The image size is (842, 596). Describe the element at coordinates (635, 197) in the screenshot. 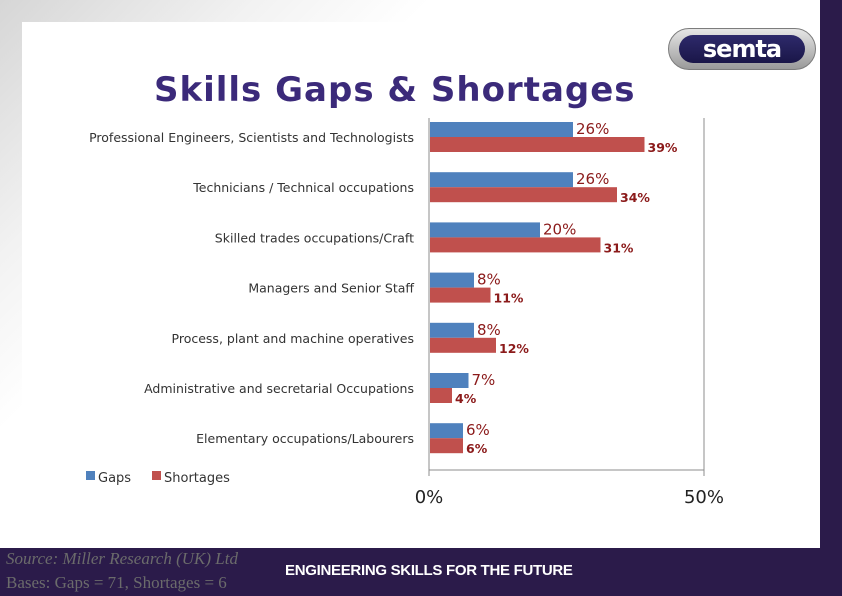

I see `shortages-value-label: 34%` at that location.